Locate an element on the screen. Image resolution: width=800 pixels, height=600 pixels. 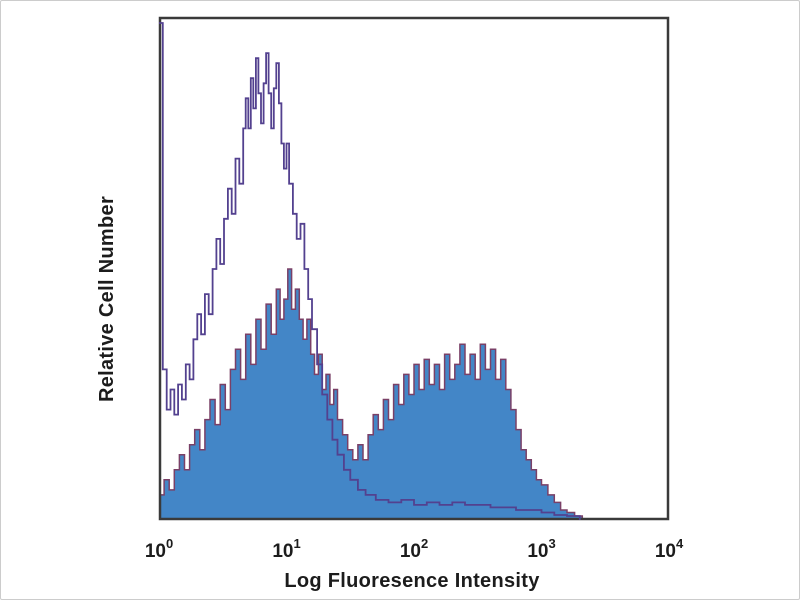
x-tick-label: 10² is located at coordinates (414, 549).